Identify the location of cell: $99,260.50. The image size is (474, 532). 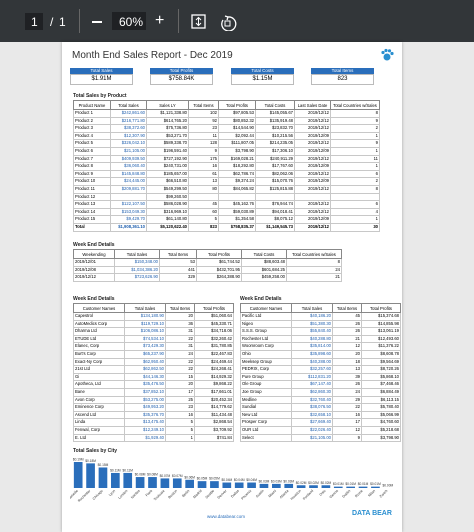
(167, 197).